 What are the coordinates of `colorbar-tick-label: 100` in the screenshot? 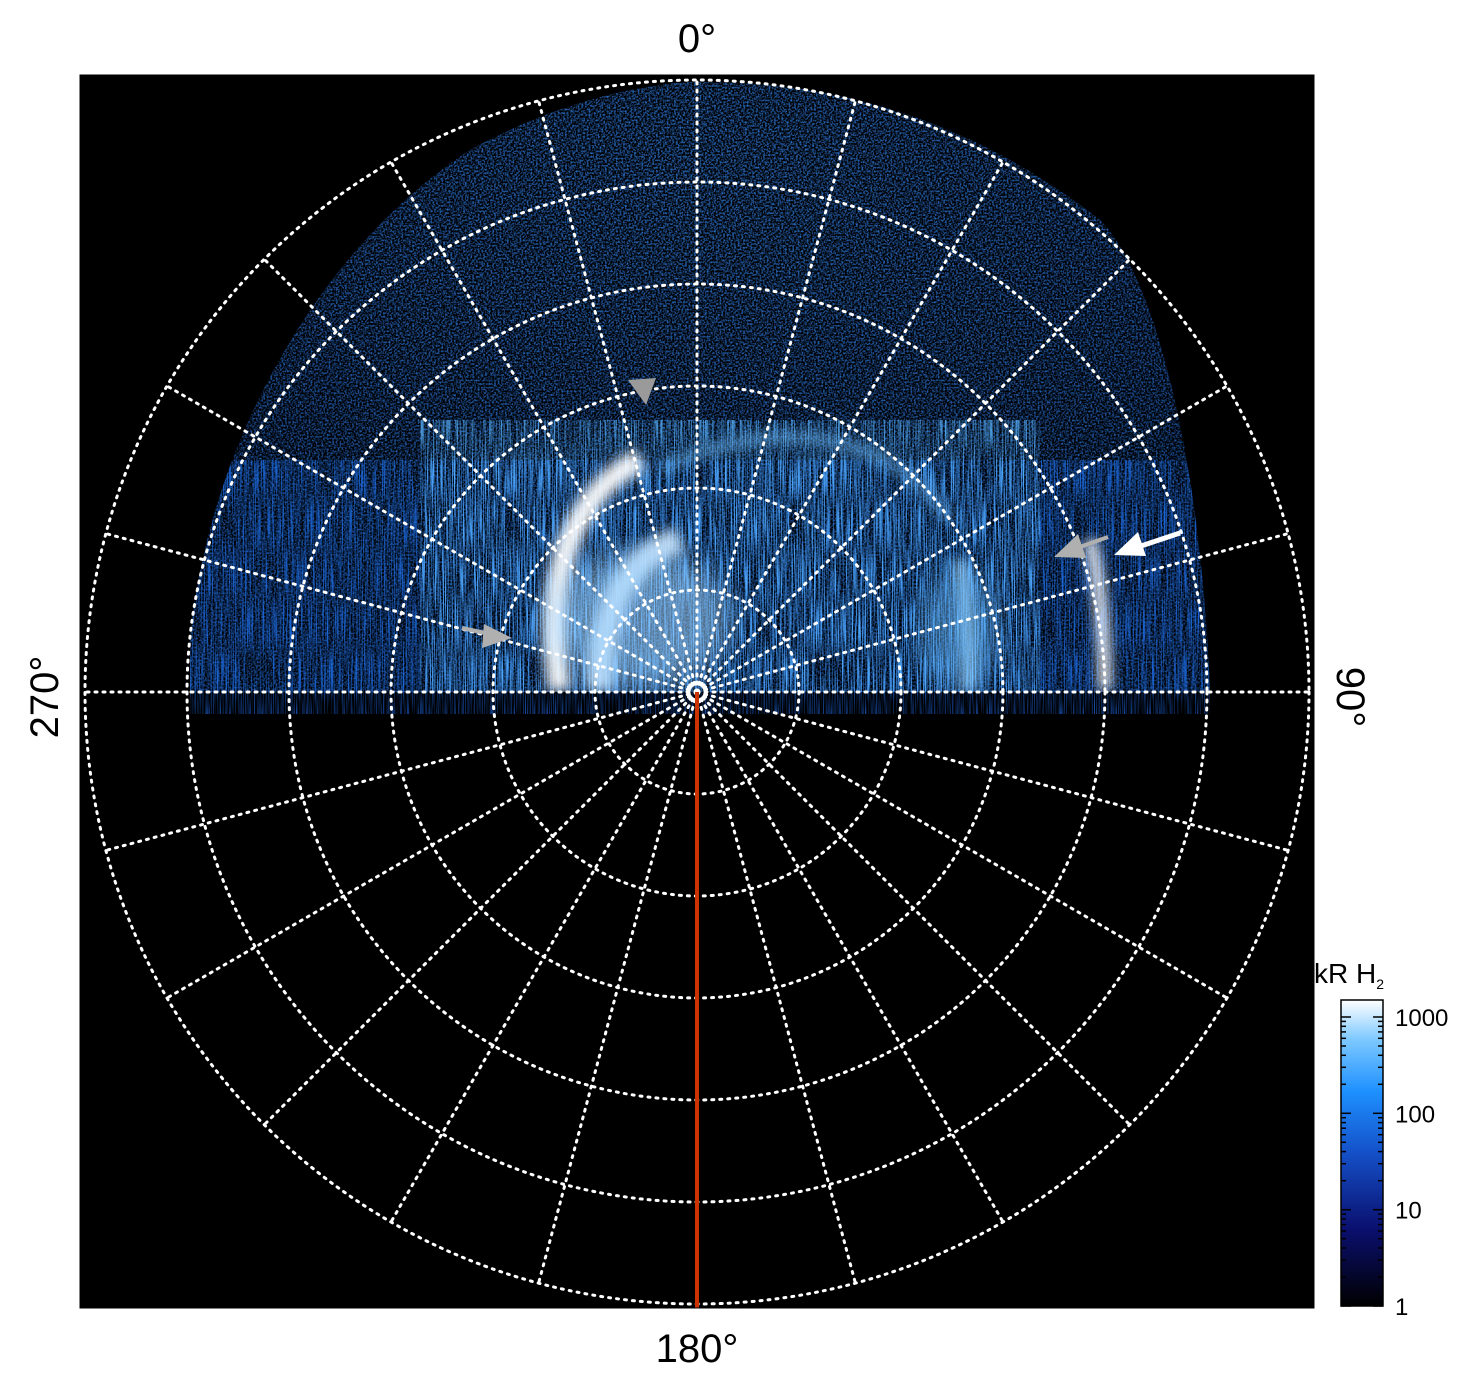 It's located at (1415, 1114).